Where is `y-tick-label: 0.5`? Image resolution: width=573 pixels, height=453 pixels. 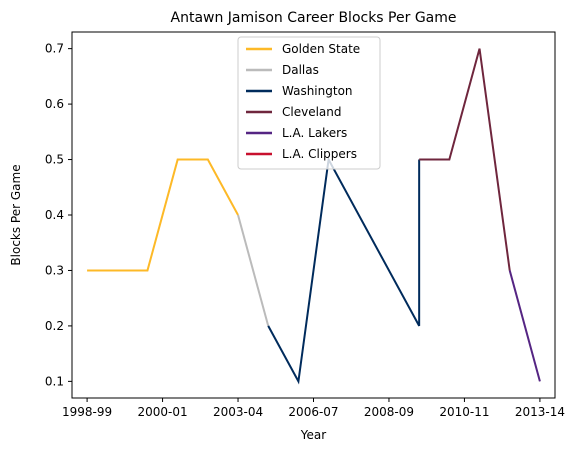
y-tick-label: 0.5 is located at coordinates (54, 160).